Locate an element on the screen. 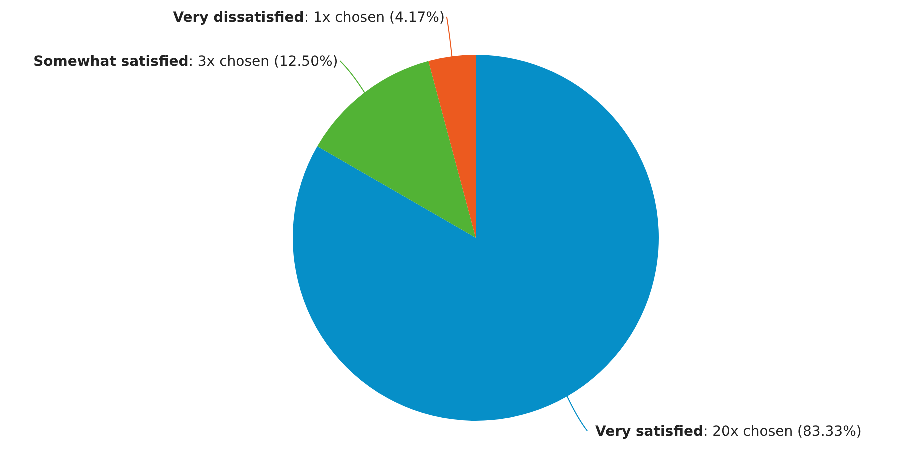 The width and height of the screenshot is (904, 452). data-label: : 20x chosen (83.33%) is located at coordinates (782, 432).